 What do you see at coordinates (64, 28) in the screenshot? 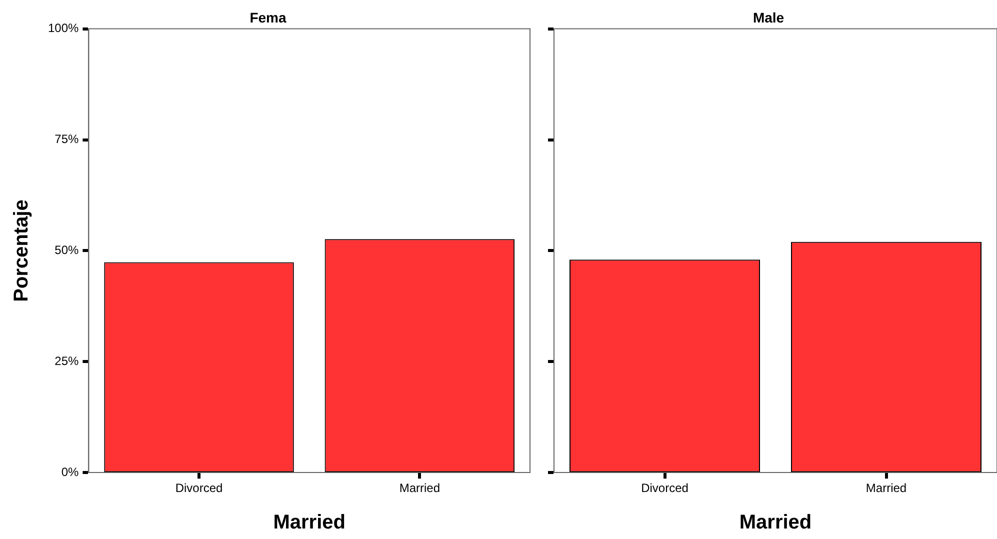
I see `y-tick-label: 100%` at bounding box center [64, 28].